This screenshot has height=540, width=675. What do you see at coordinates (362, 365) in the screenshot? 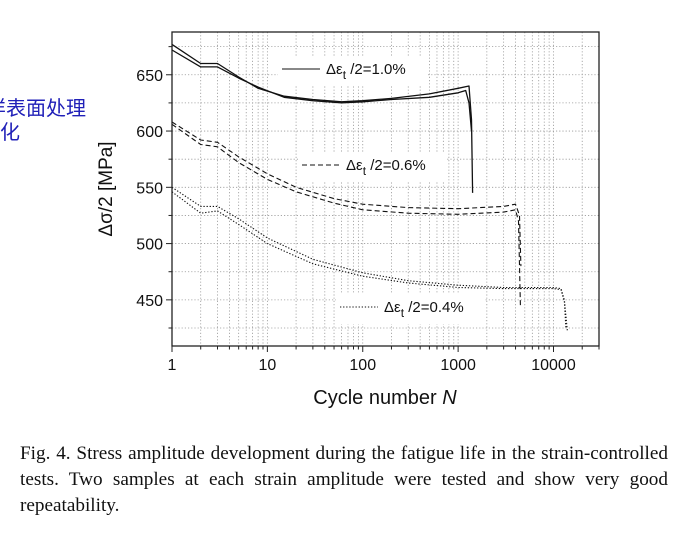
I see `x-tick-label: 100` at bounding box center [362, 365].